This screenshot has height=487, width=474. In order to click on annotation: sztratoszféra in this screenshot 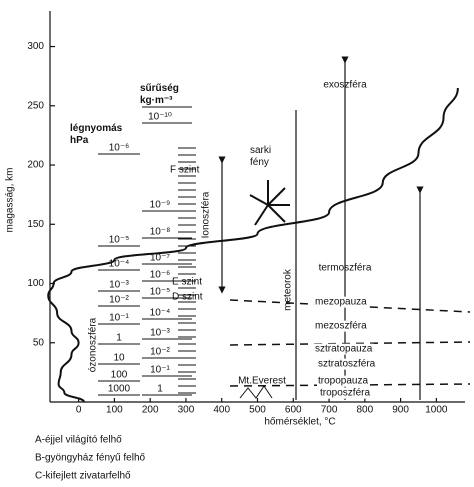, I will do `click(347, 364)`.